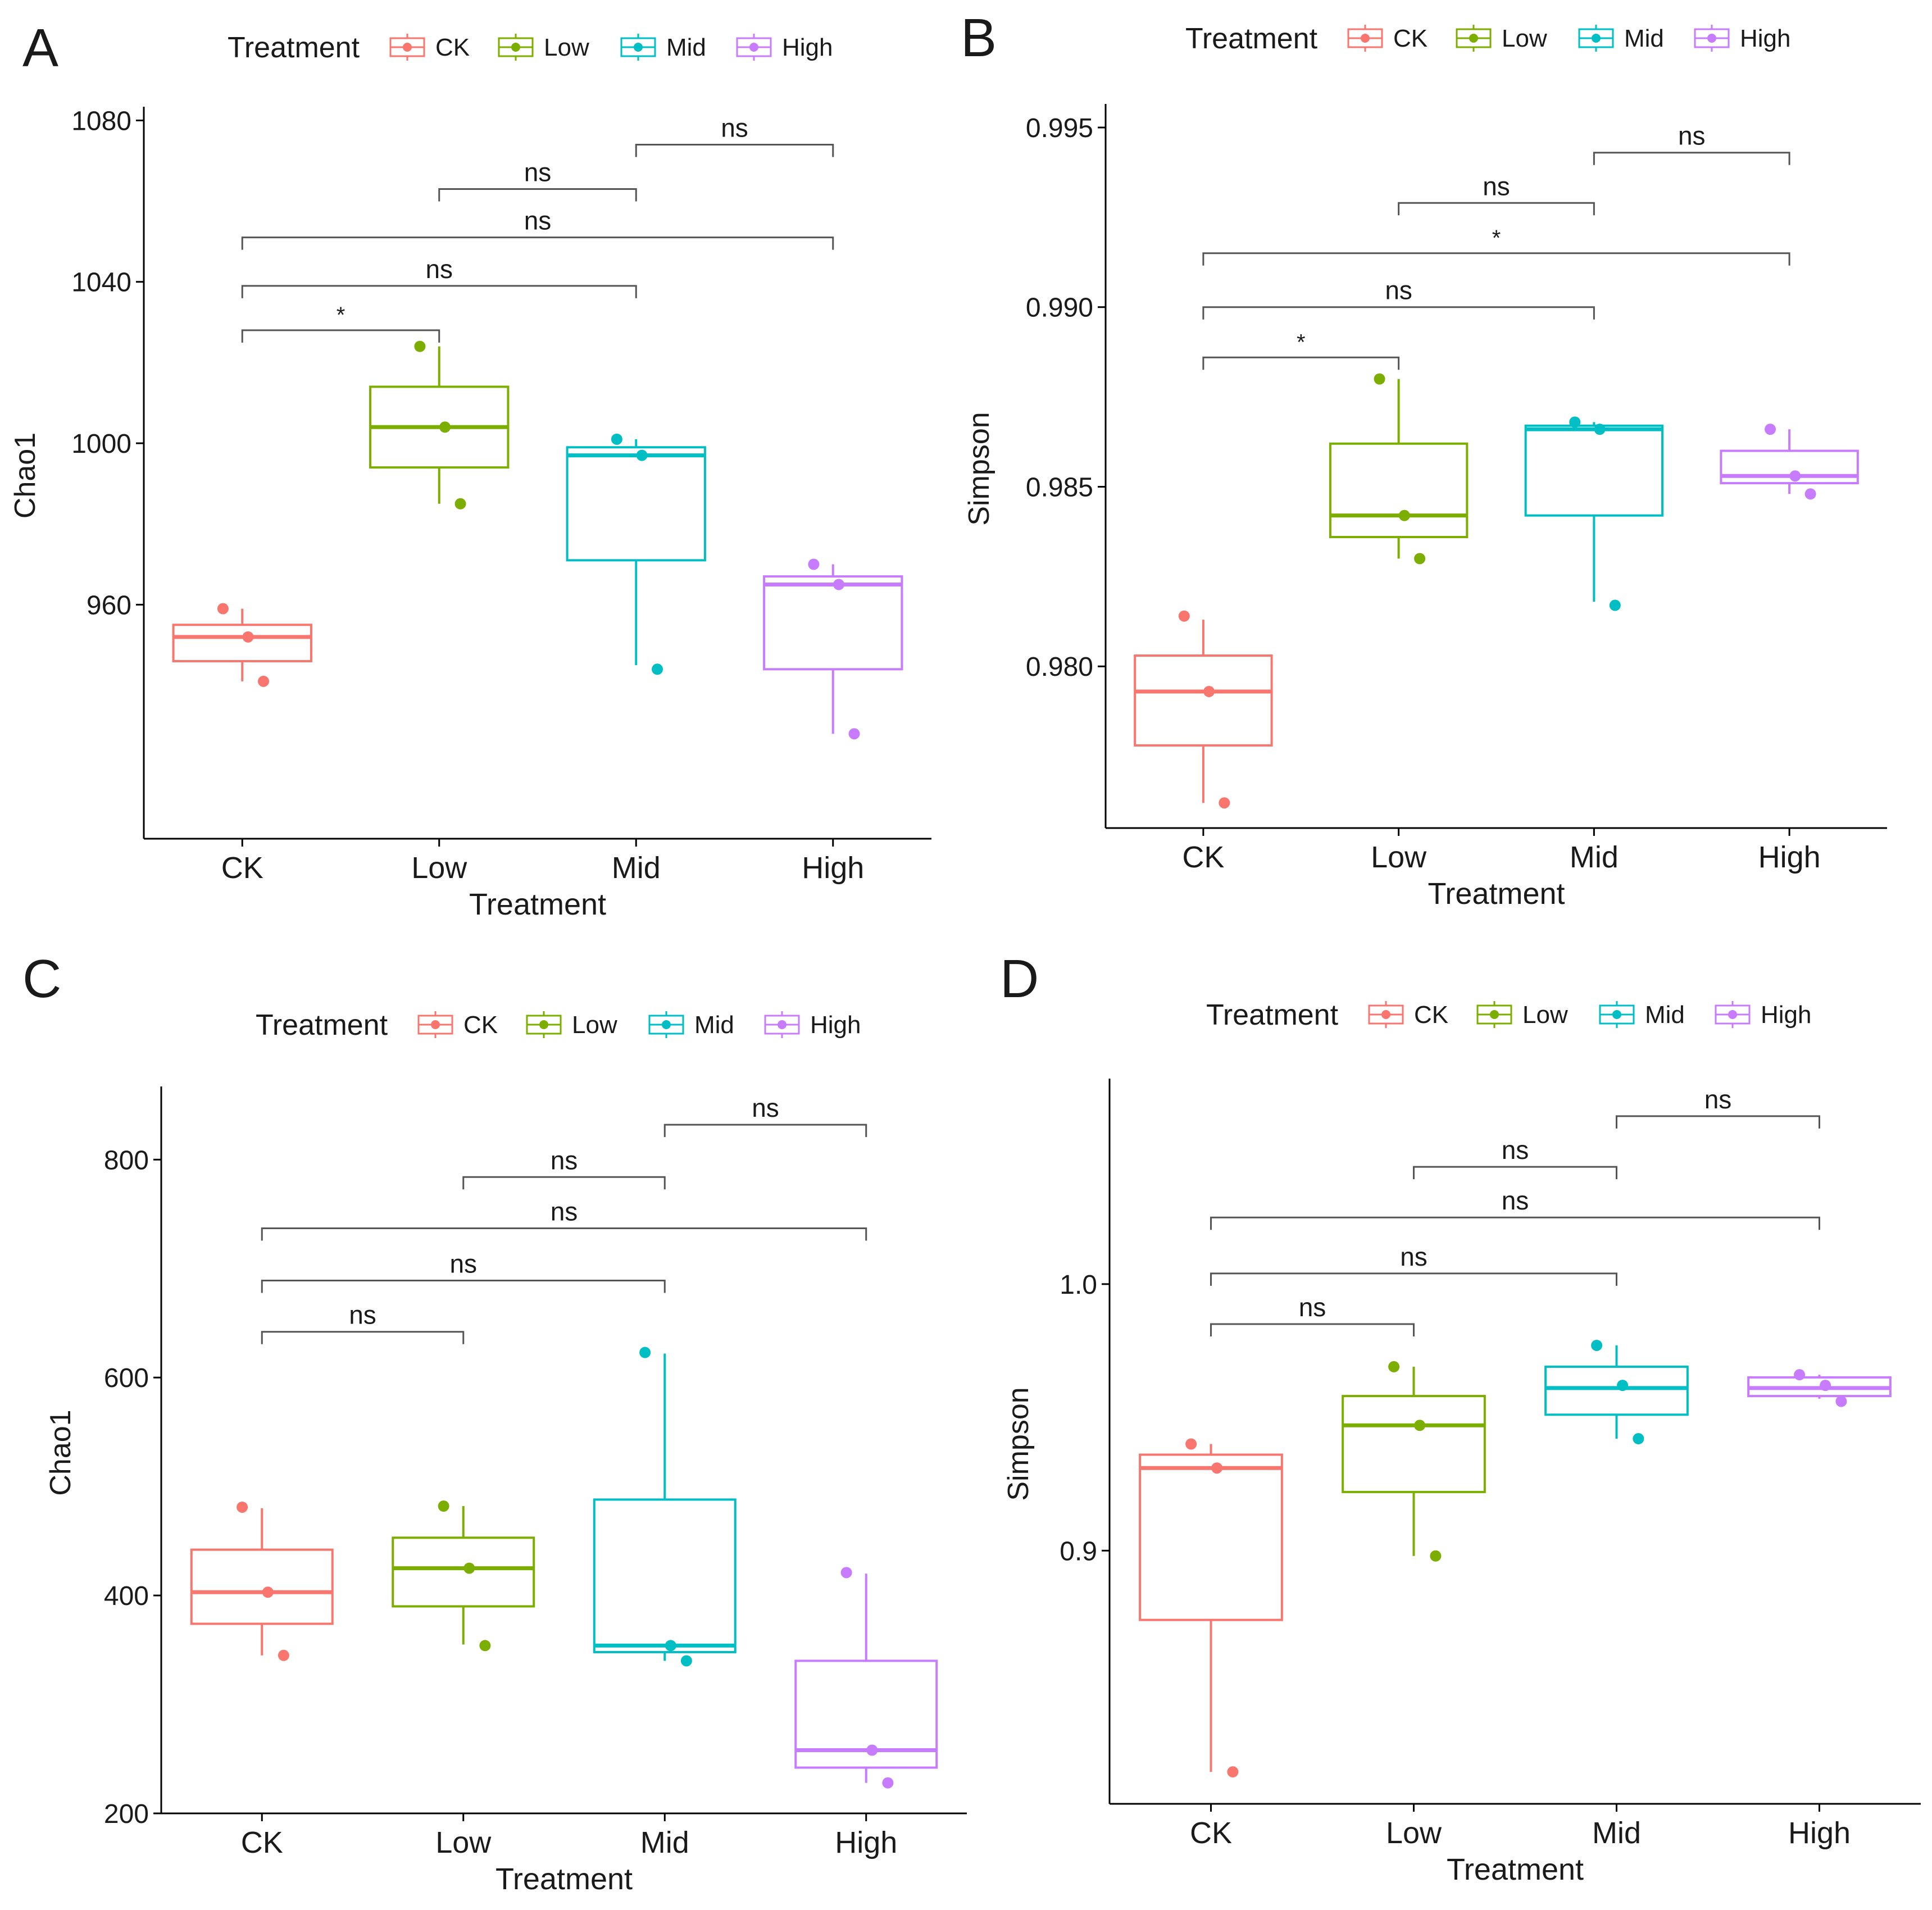 The height and width of the screenshot is (1910, 1932). What do you see at coordinates (1078, 1285) in the screenshot?
I see `y-tick-label: 1.0` at bounding box center [1078, 1285].